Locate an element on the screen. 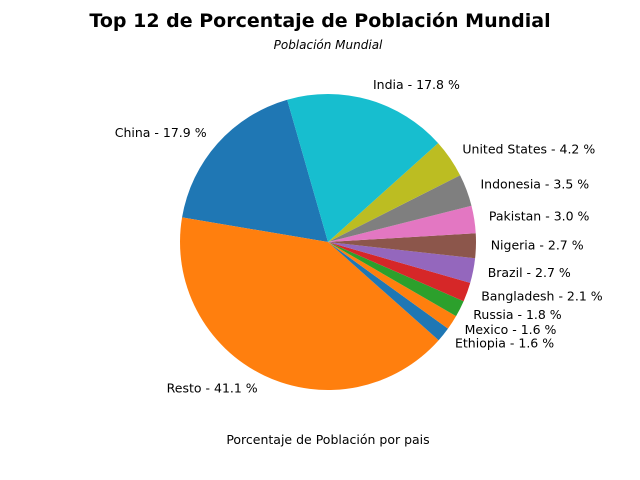 The width and height of the screenshot is (640, 480). pie-label-china: China - 17.9 % is located at coordinates (161, 132).